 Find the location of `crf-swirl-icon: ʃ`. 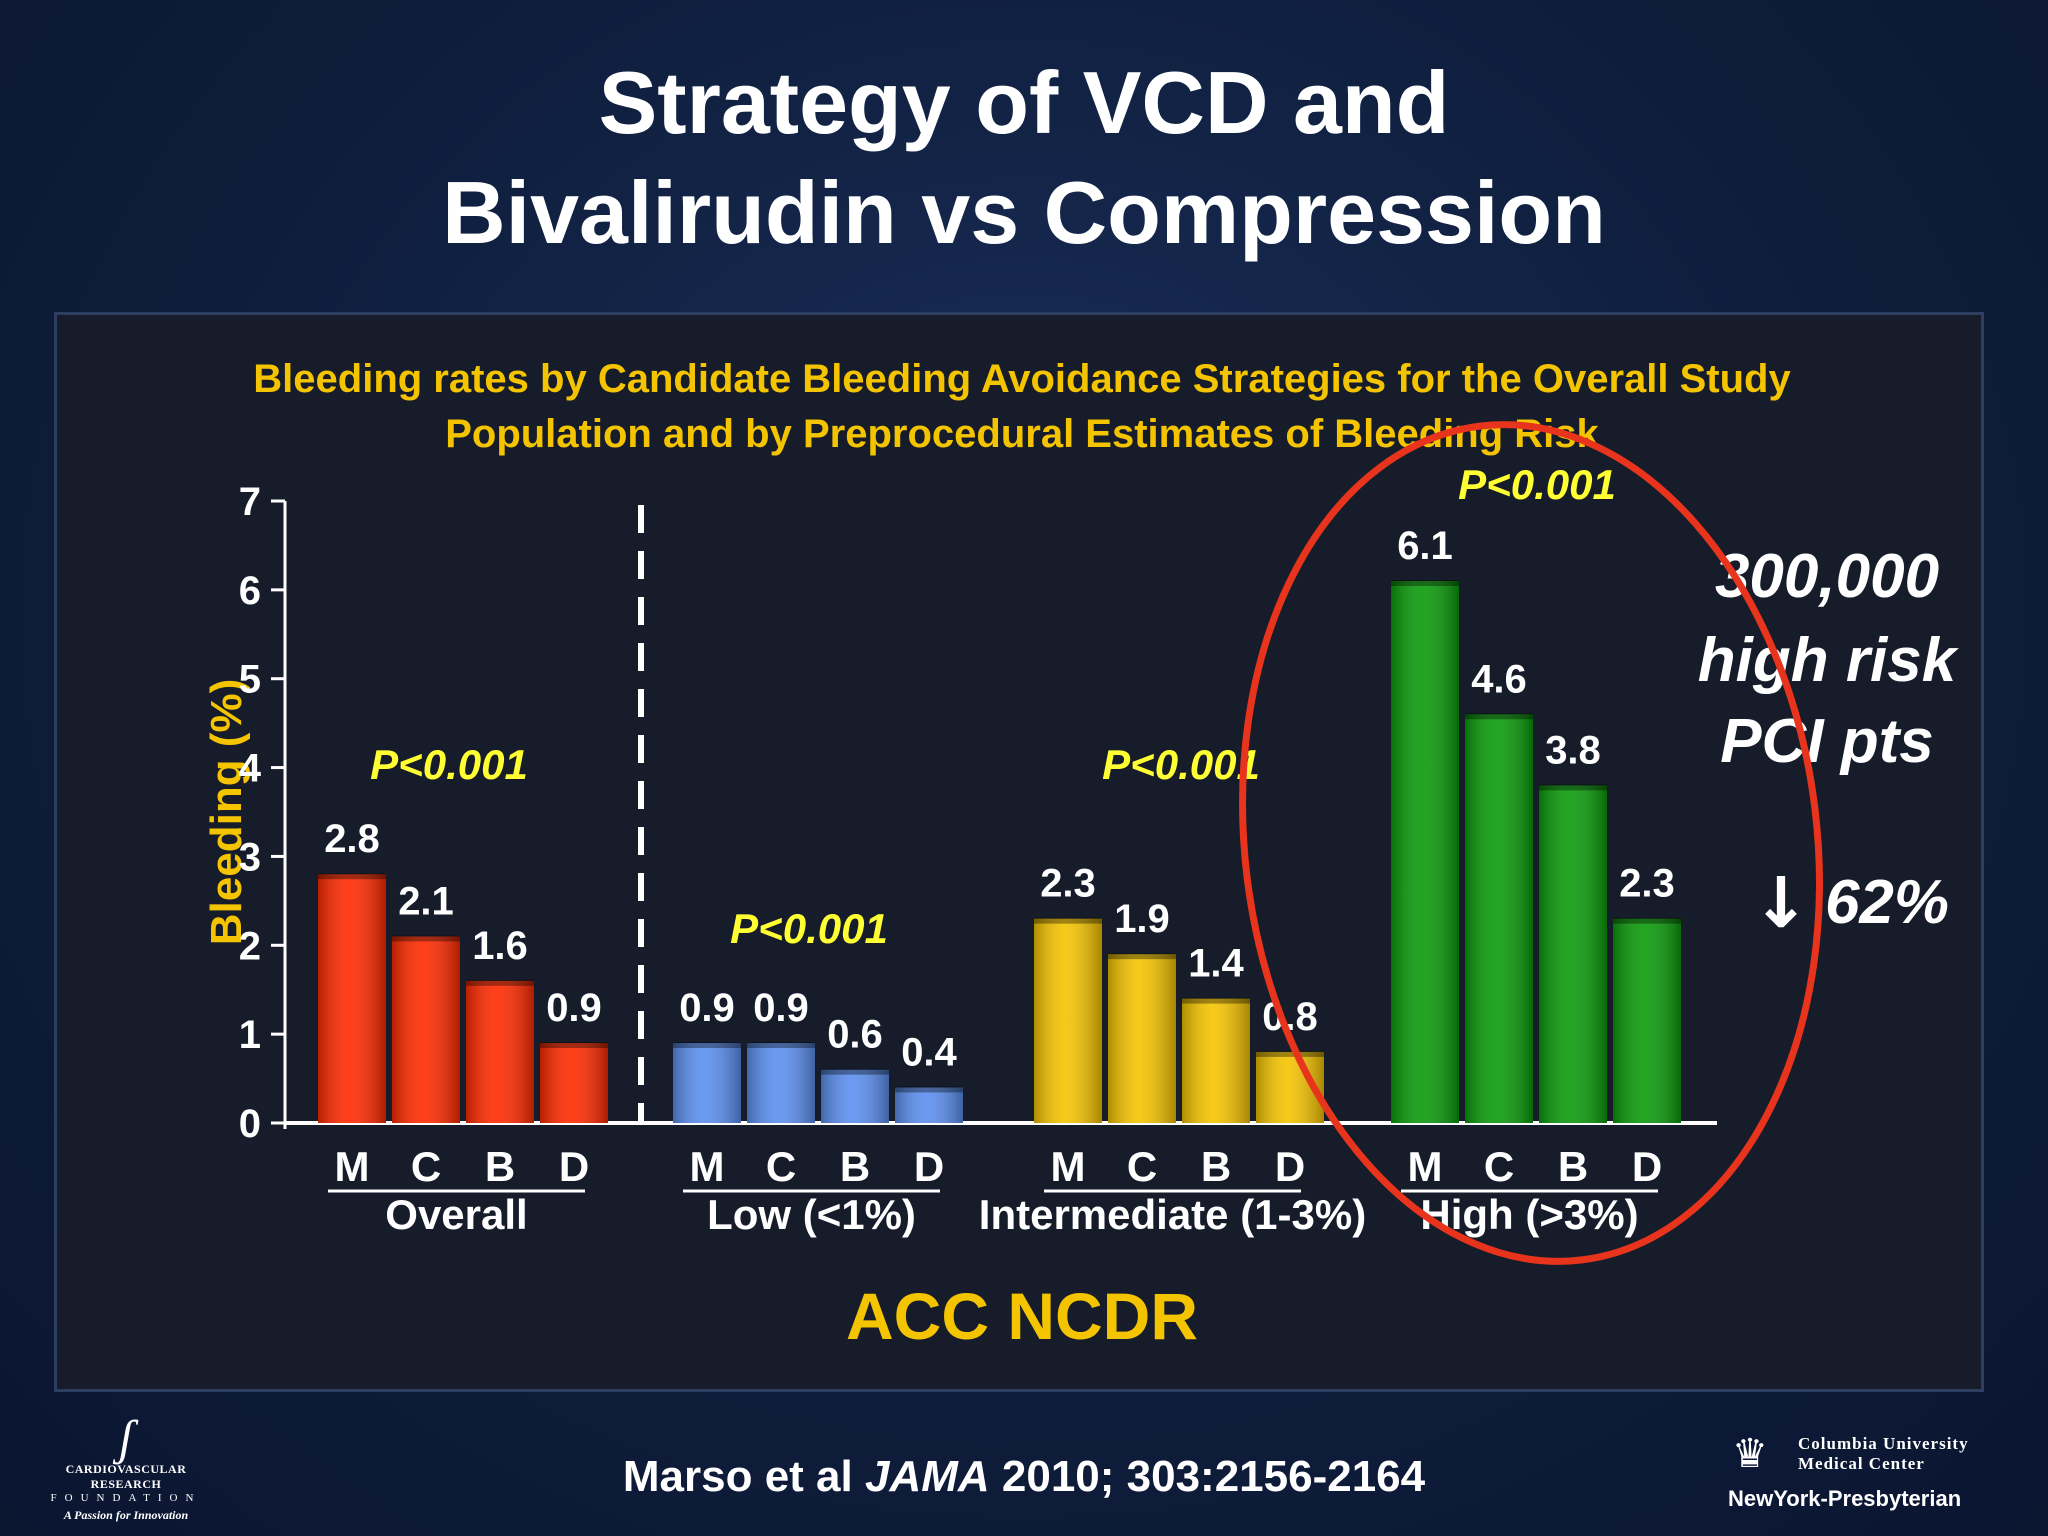

crf-swirl-icon: ʃ is located at coordinates (126, 1437).